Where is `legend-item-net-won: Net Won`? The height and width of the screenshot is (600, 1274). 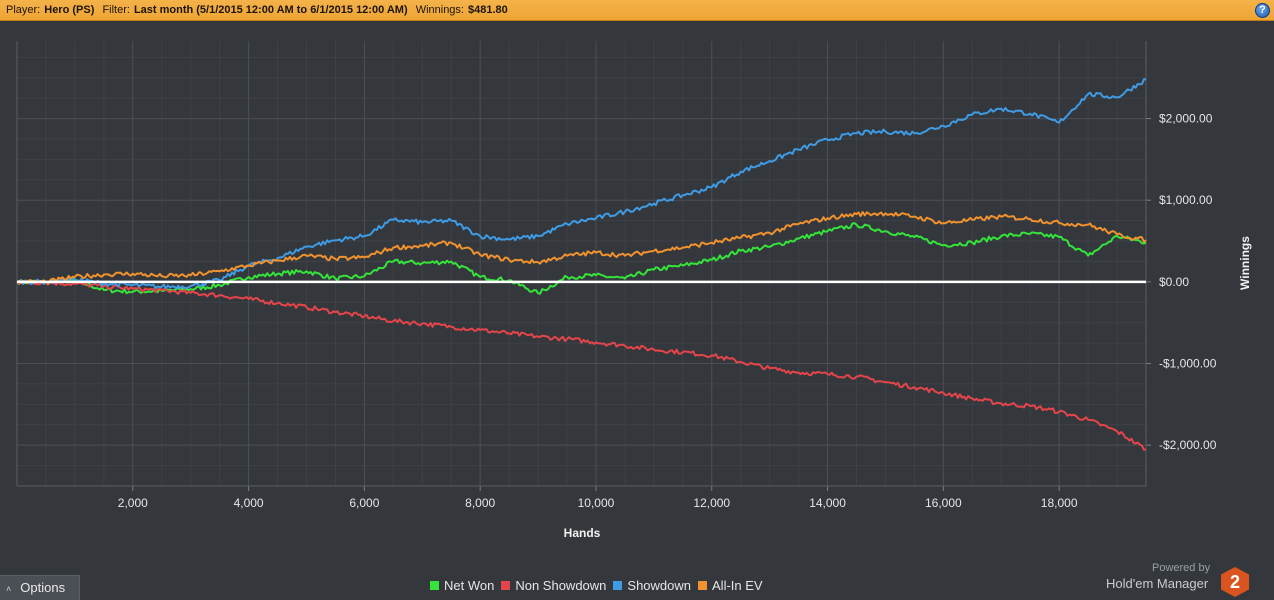
legend-item-net-won: Net Won is located at coordinates (462, 585).